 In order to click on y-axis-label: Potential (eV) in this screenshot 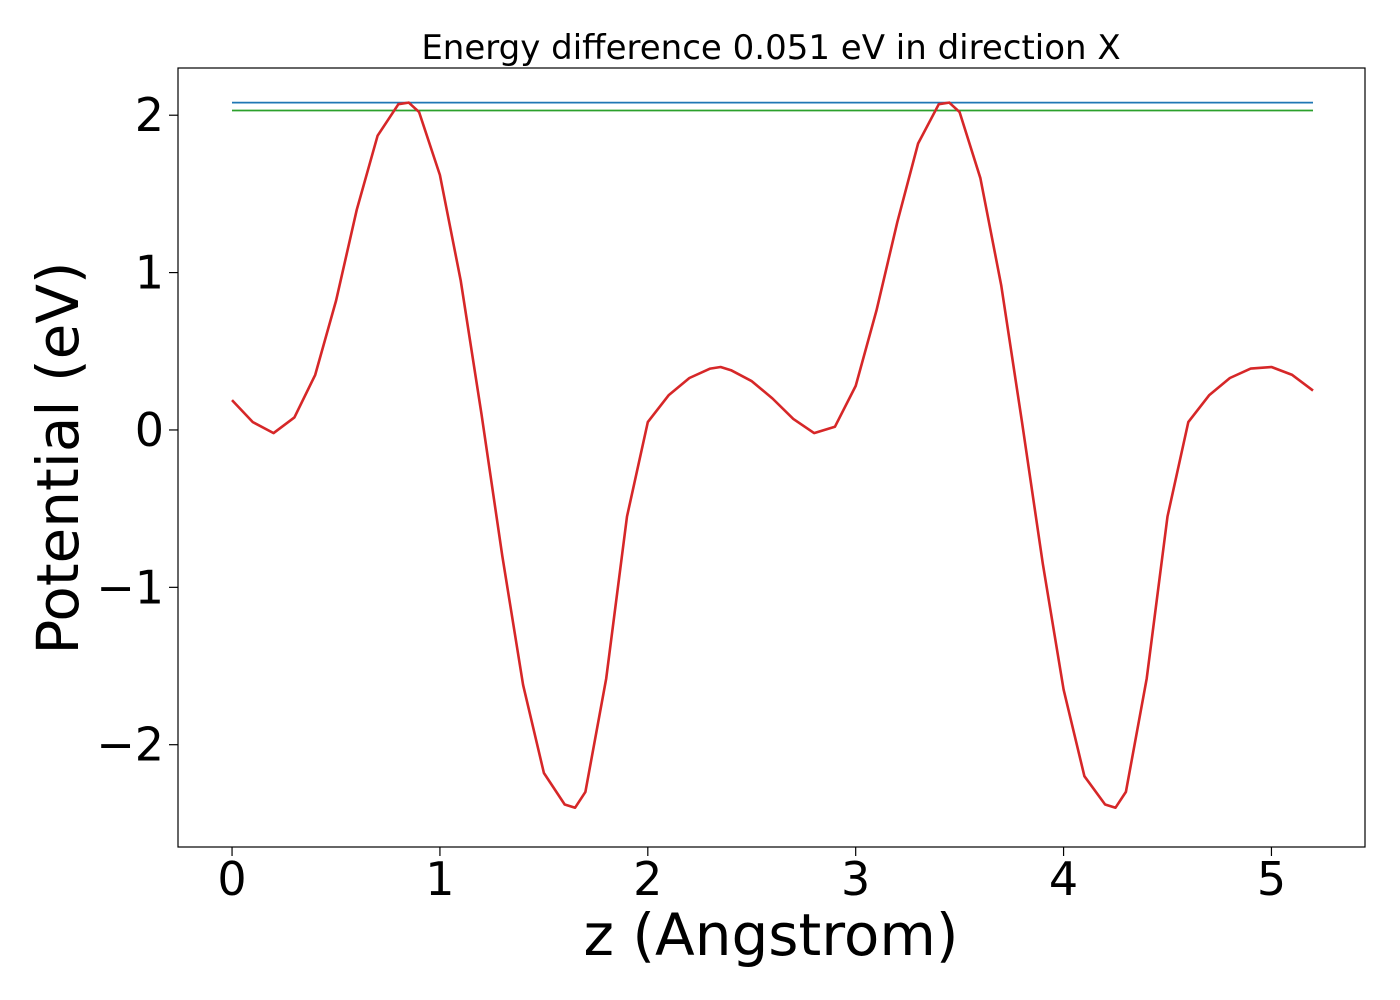, I will do `click(58, 457)`.